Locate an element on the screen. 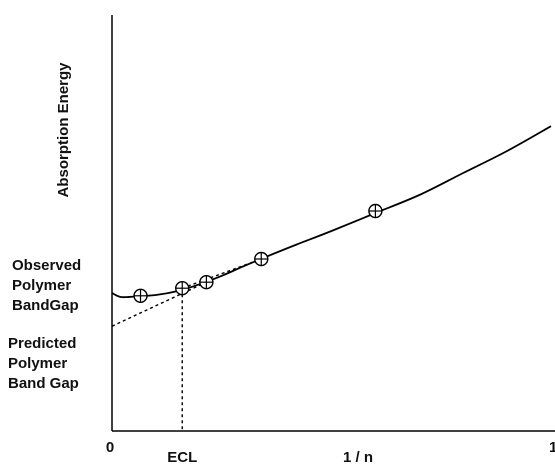 Image resolution: width=555 pixels, height=468 pixels. ecl-label: ECL is located at coordinates (182, 457).